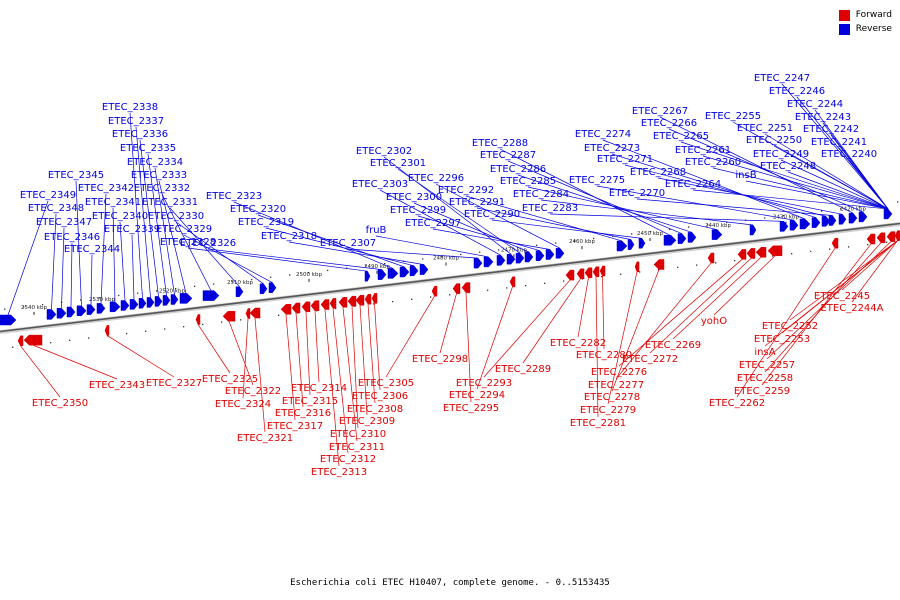  I want to click on reverse-gene-label: ETEC_2251, so click(765, 128).